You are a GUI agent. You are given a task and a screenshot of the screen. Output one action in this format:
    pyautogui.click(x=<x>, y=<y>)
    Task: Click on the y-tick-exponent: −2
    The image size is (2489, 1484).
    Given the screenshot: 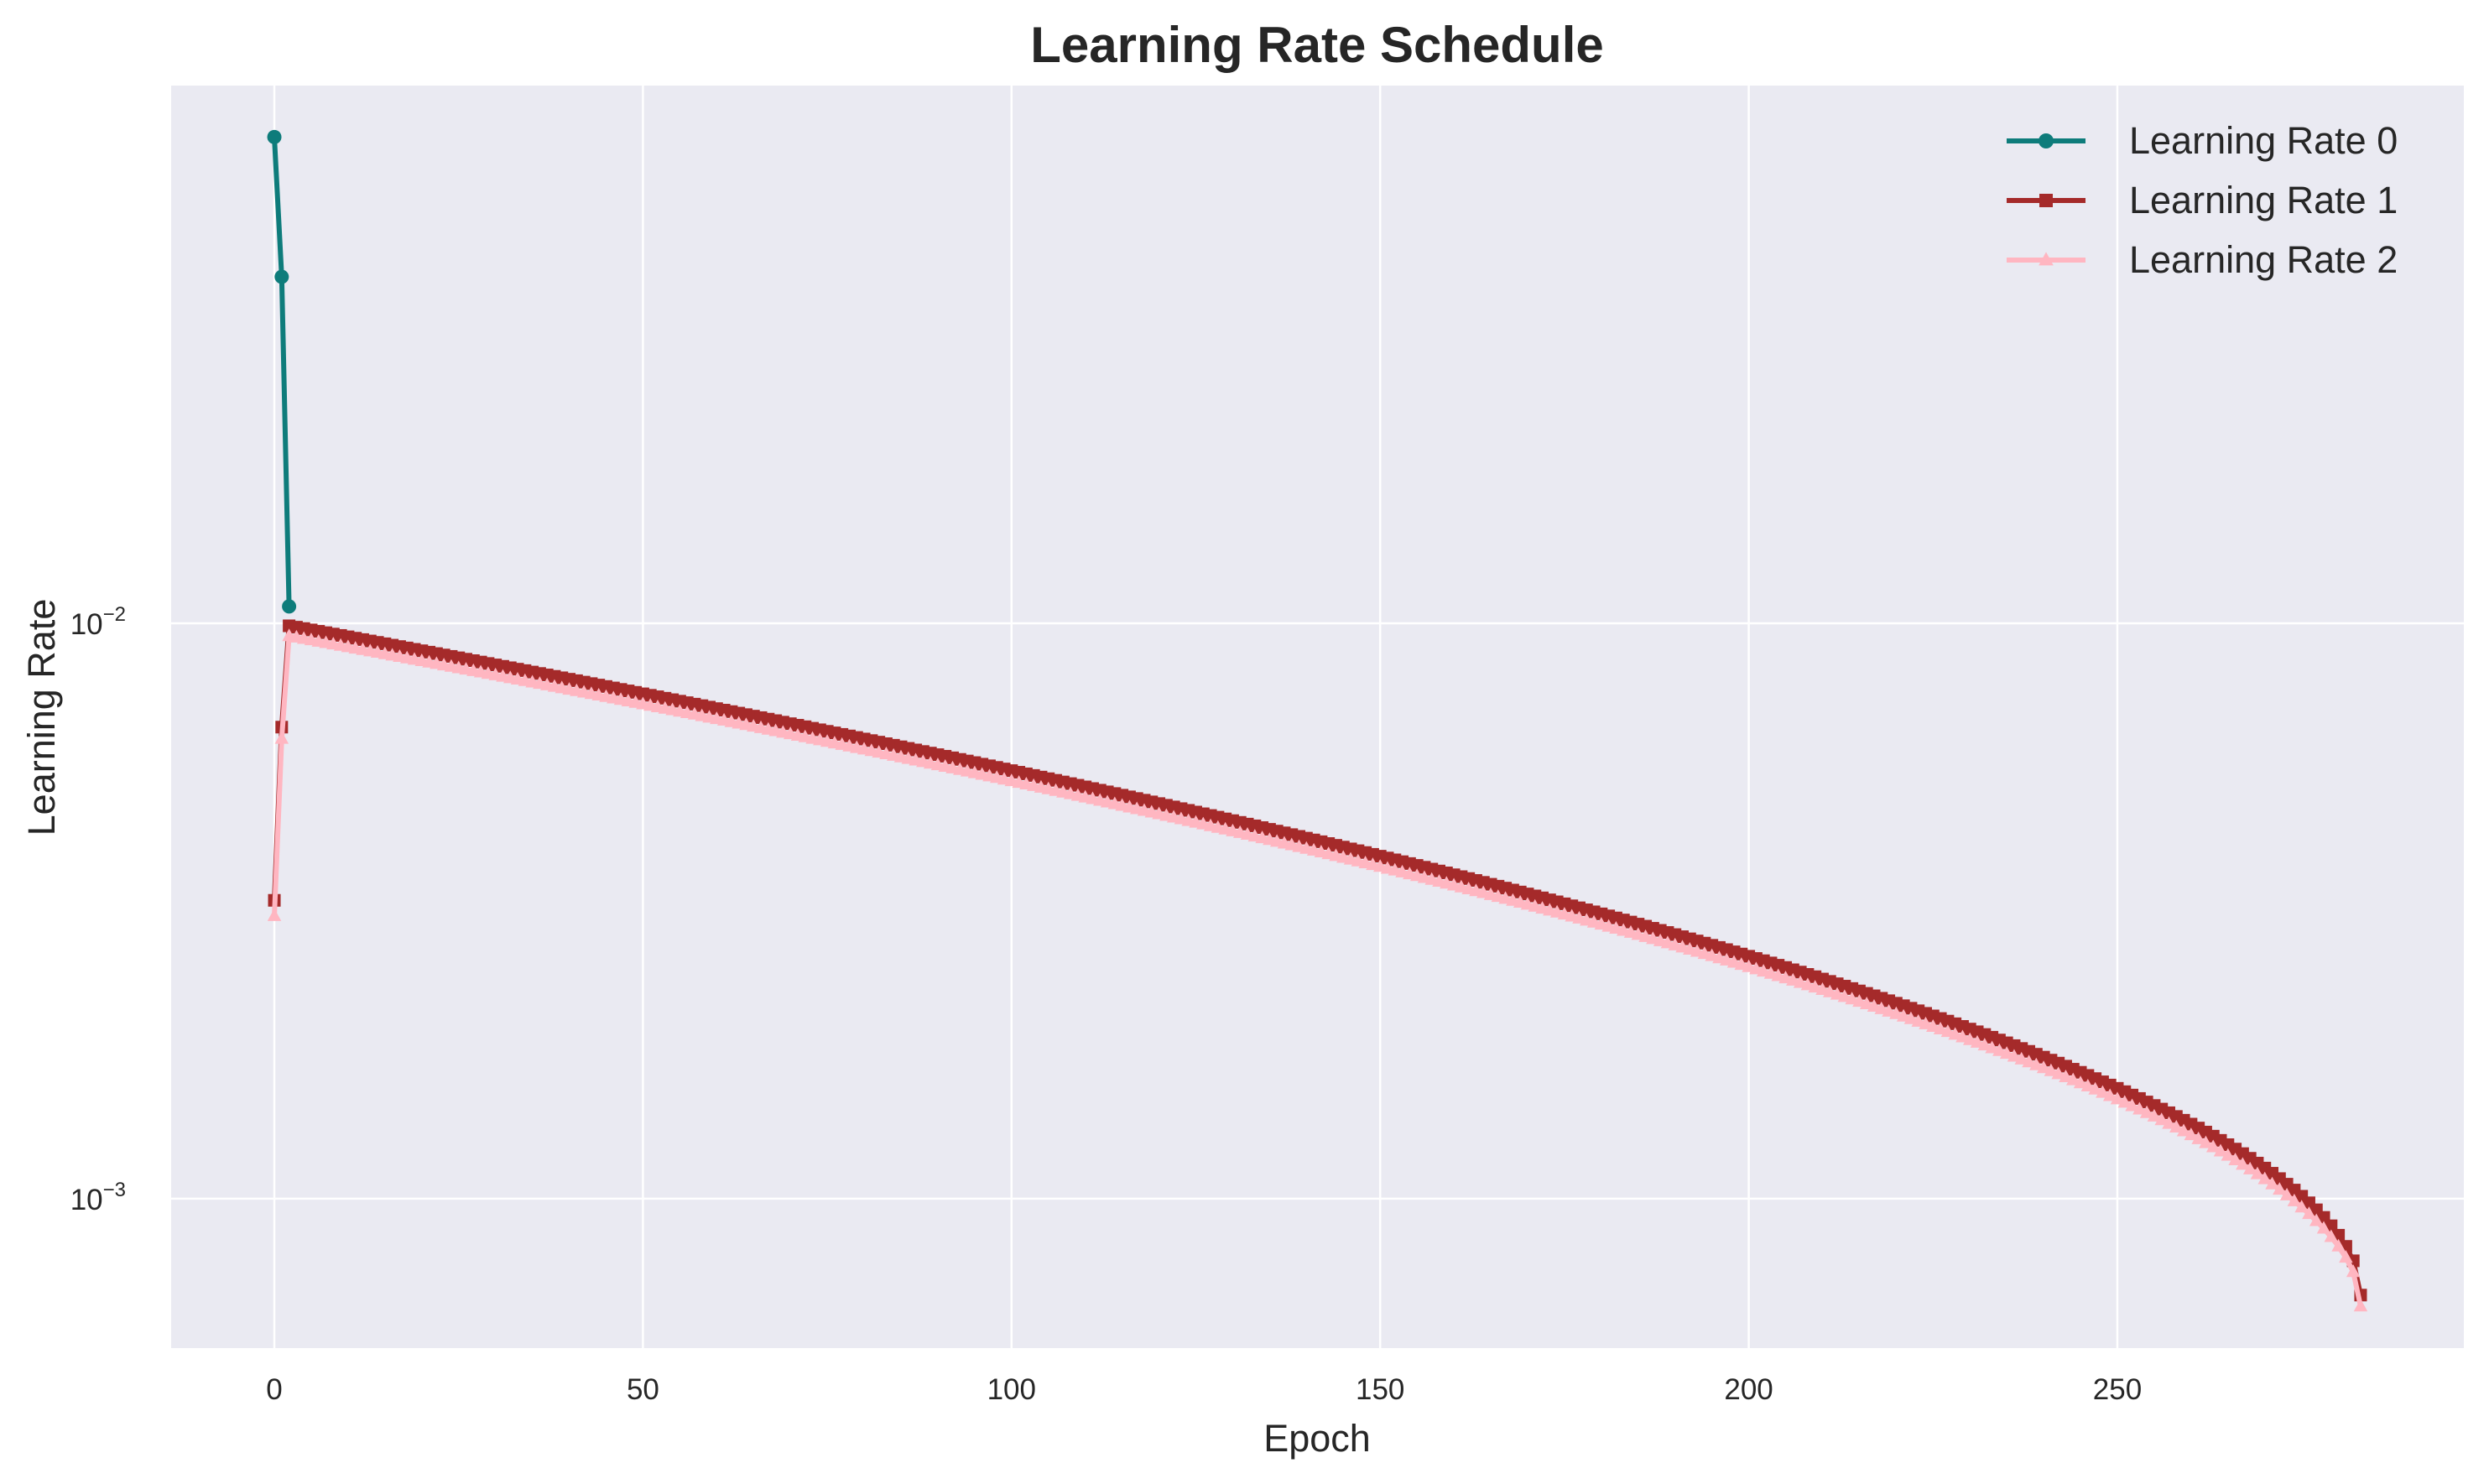 What is the action you would take?
    pyautogui.click(x=114, y=614)
    